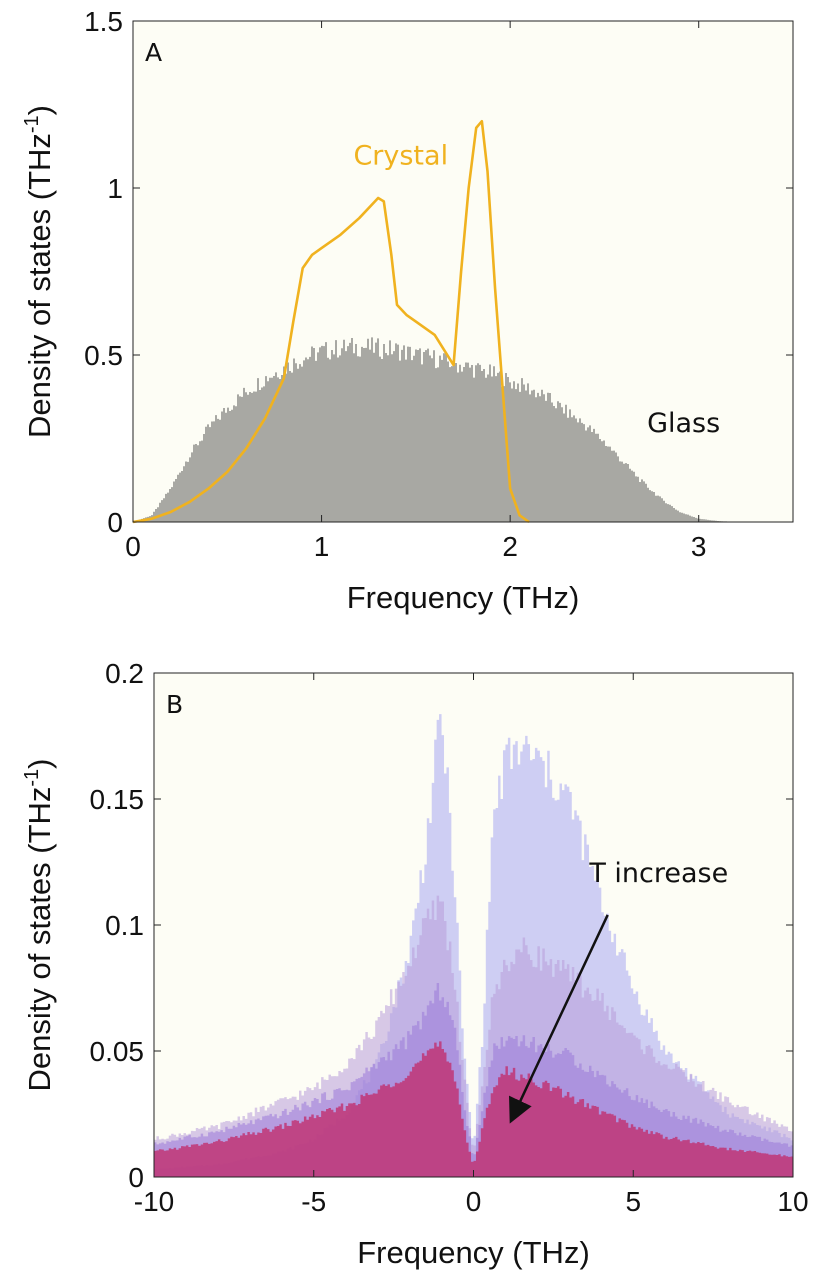 This screenshot has height=1278, width=815. I want to click on annotation-label: Glass, so click(683, 423).